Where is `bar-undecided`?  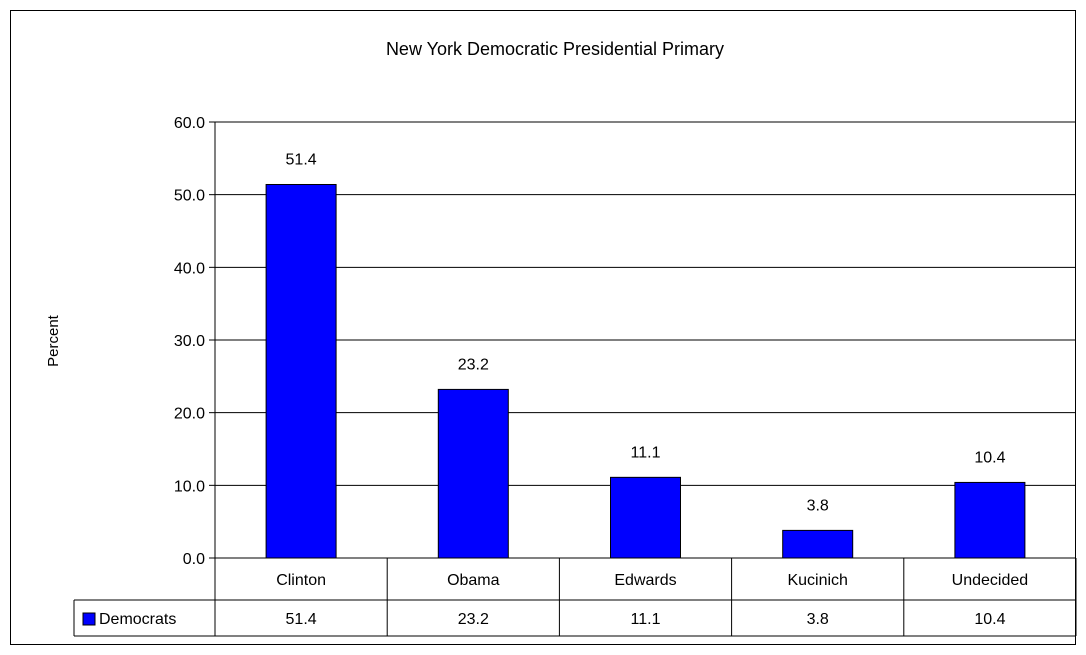 bar-undecided is located at coordinates (990, 520).